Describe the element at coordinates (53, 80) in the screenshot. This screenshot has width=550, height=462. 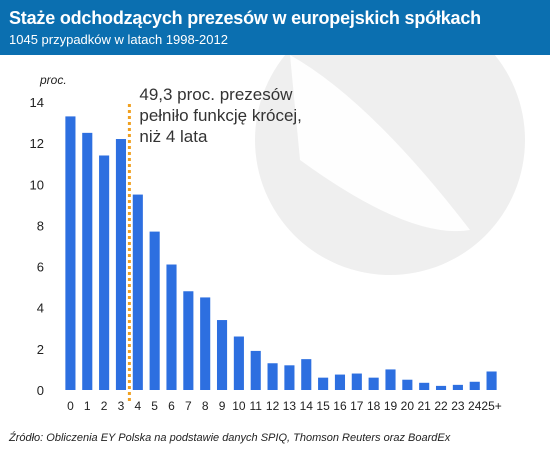
I see `y-axis-label: proc.` at that location.